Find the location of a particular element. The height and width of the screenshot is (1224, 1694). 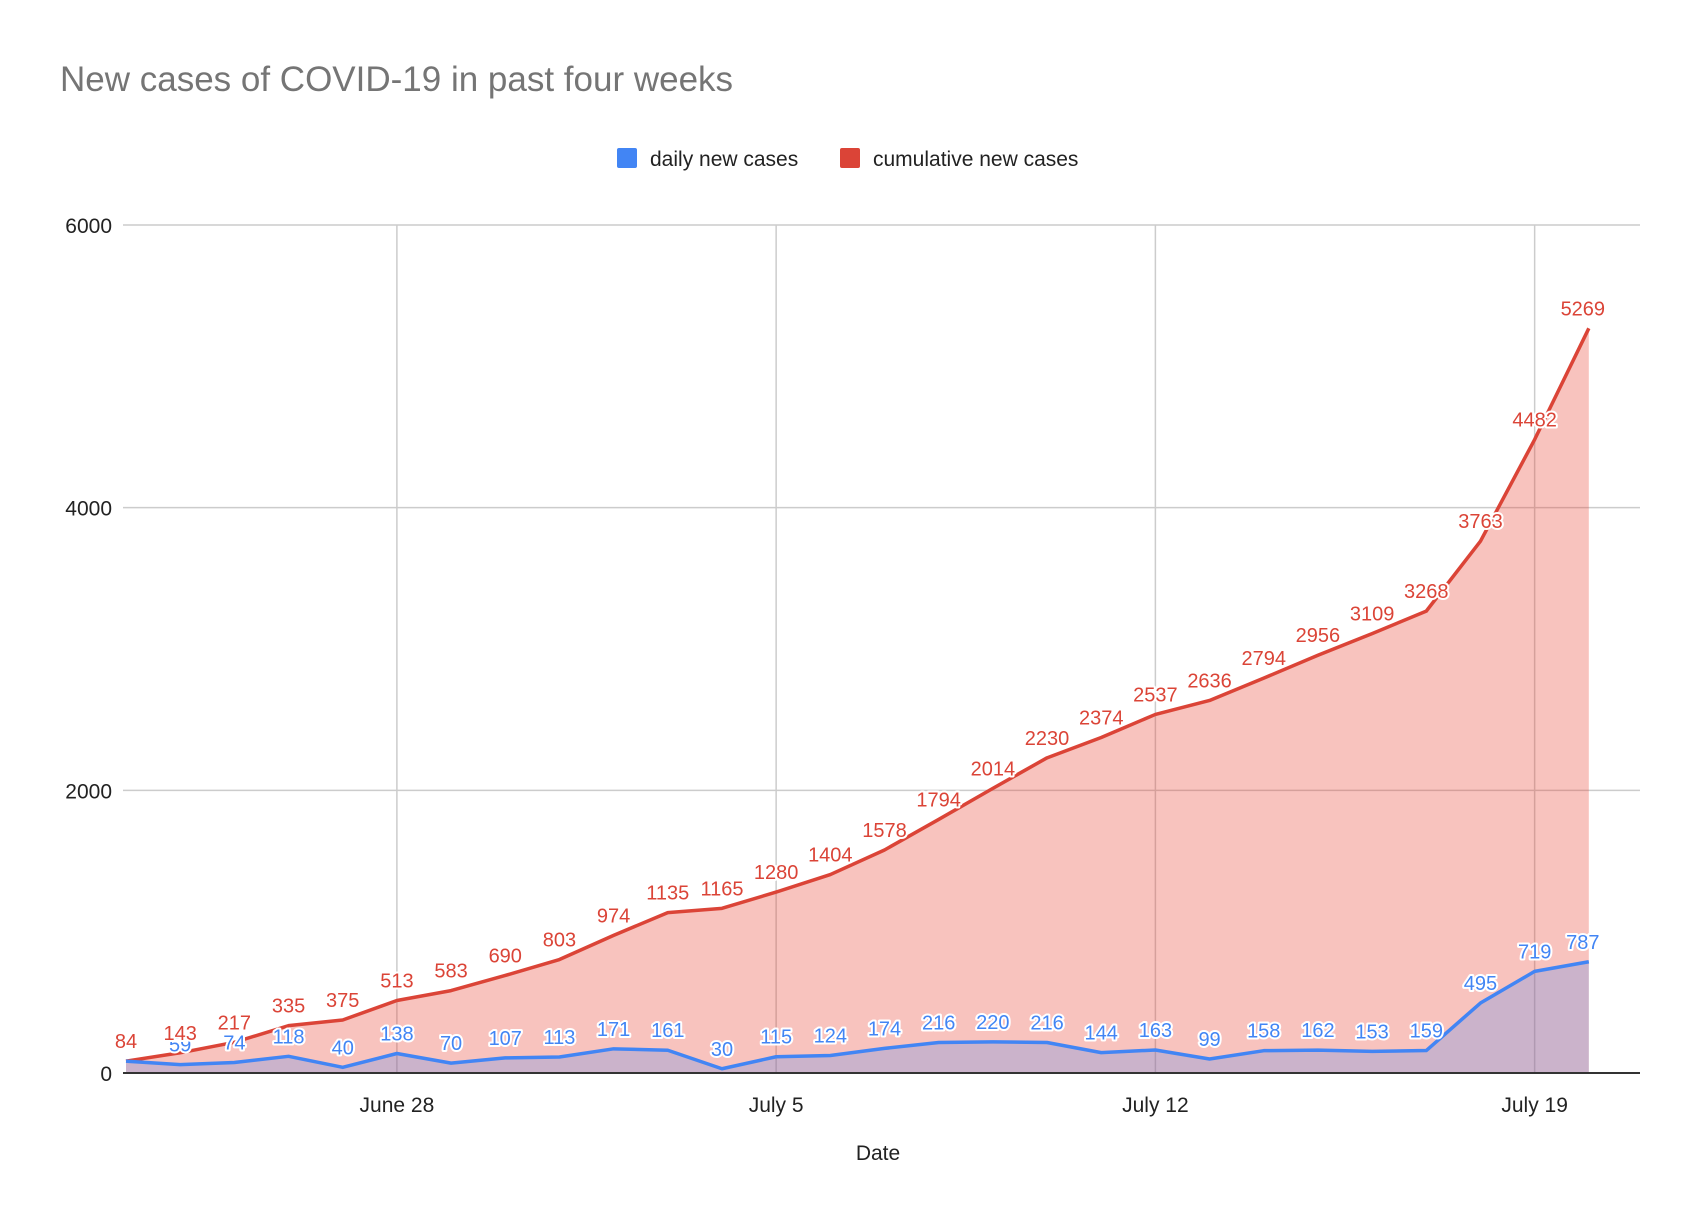

data-label-cumulative: 2230 is located at coordinates (1047, 739).